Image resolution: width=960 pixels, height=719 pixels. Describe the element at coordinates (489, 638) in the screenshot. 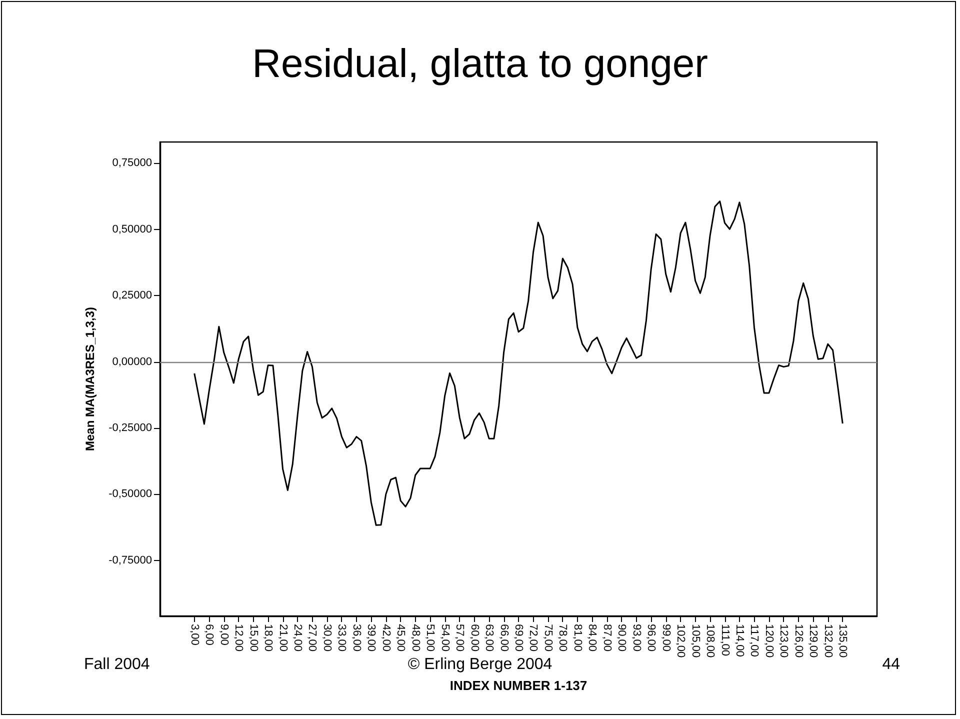

I see `x-tick-label: 63,00` at that location.